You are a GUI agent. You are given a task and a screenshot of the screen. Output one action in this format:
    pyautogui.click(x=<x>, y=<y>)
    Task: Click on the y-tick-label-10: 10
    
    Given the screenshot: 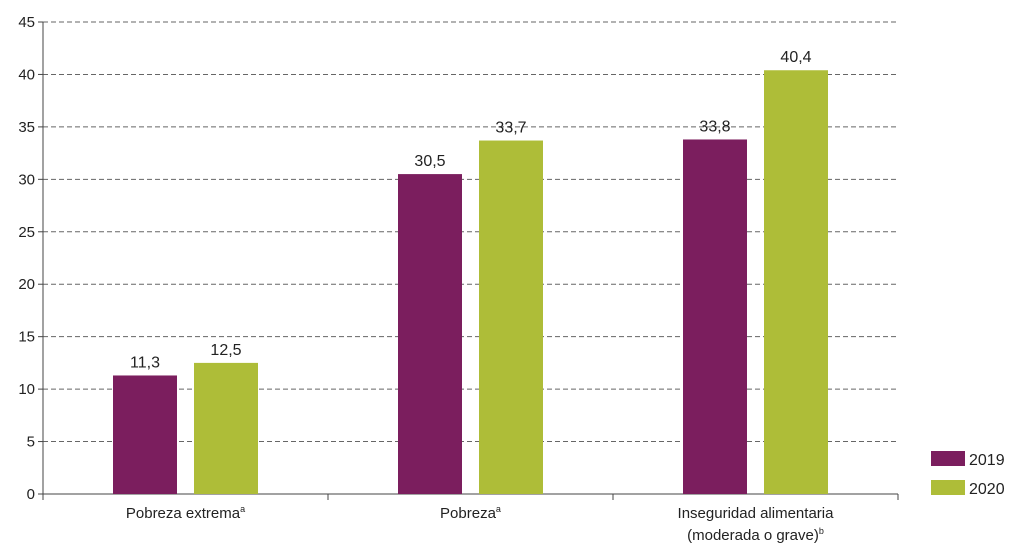 What is the action you would take?
    pyautogui.click(x=26, y=389)
    